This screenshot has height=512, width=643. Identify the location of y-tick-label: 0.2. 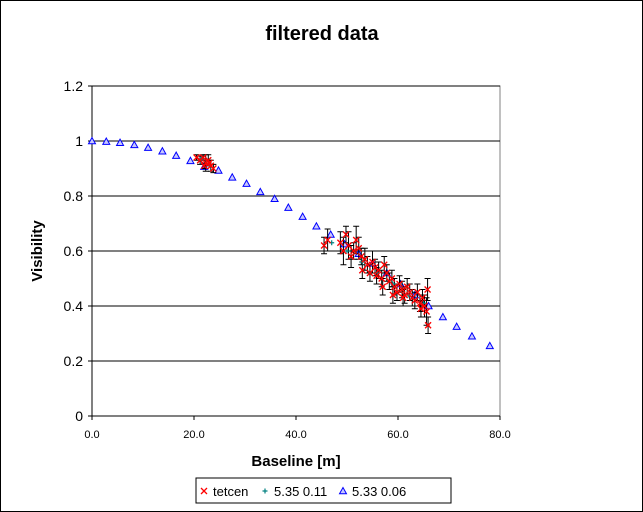
(74, 361).